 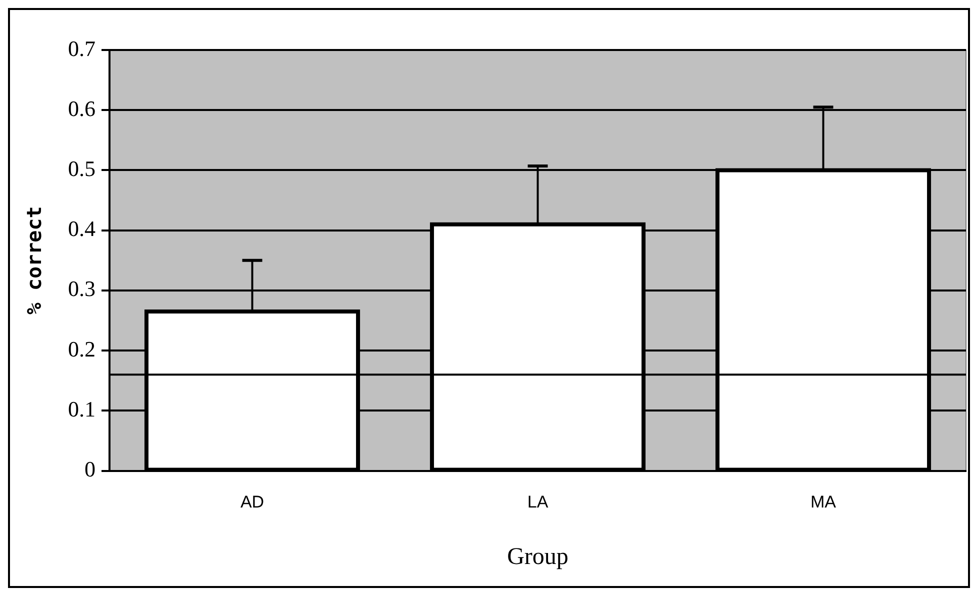 I want to click on x-tick-label: LA, so click(x=538, y=502).